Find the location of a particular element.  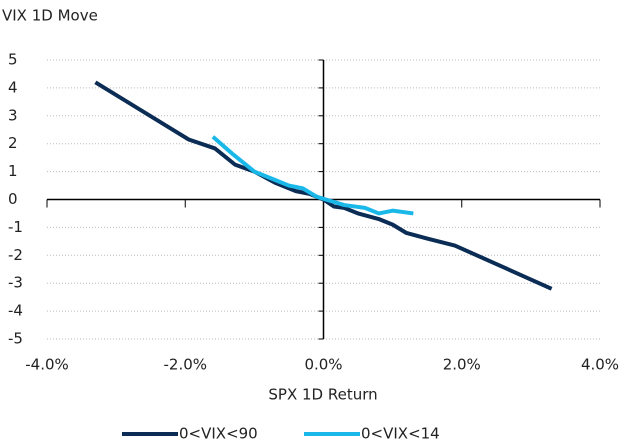

legend-label: 0<VIX<14 is located at coordinates (400, 434).